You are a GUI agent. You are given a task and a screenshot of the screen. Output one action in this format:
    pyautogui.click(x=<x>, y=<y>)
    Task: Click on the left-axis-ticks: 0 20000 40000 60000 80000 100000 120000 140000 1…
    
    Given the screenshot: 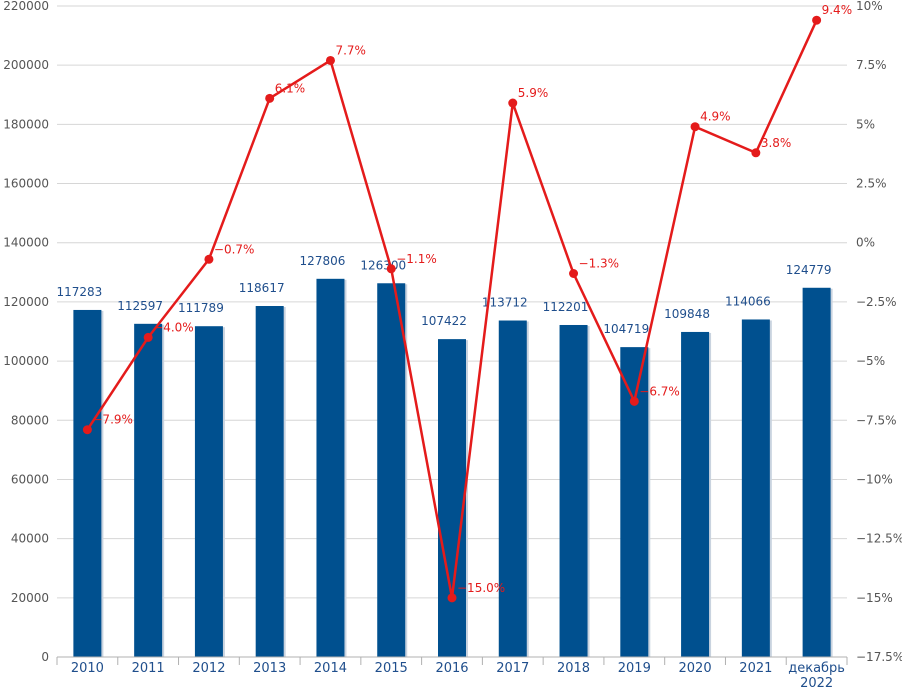 What is the action you would take?
    pyautogui.click(x=26, y=332)
    